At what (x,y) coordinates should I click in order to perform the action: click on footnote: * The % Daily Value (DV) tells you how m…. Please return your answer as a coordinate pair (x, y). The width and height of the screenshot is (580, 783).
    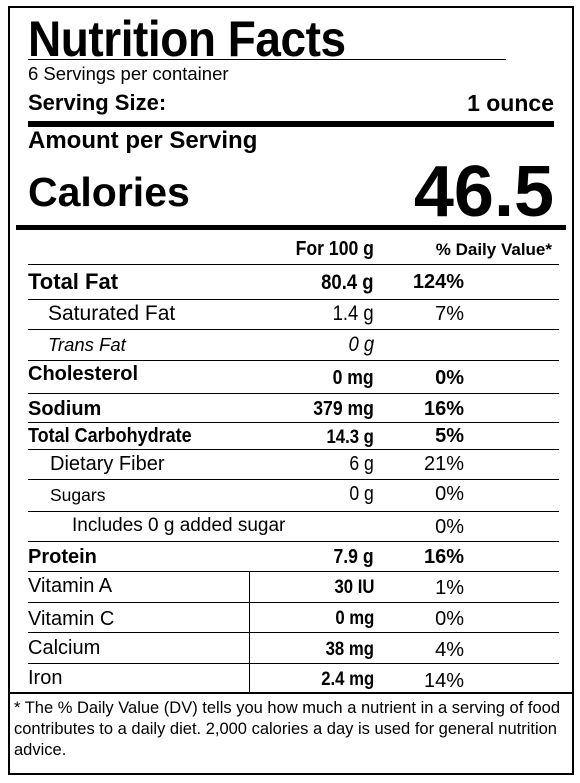
    Looking at the image, I should click on (287, 729).